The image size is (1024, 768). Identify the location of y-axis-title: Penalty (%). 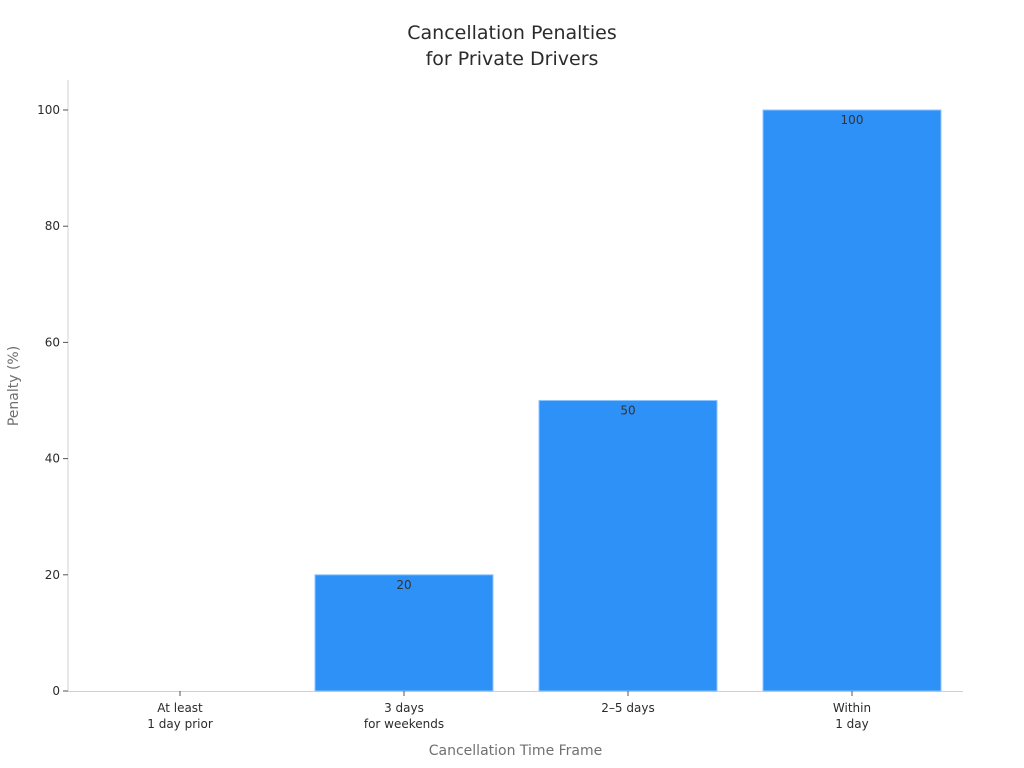
(14, 386).